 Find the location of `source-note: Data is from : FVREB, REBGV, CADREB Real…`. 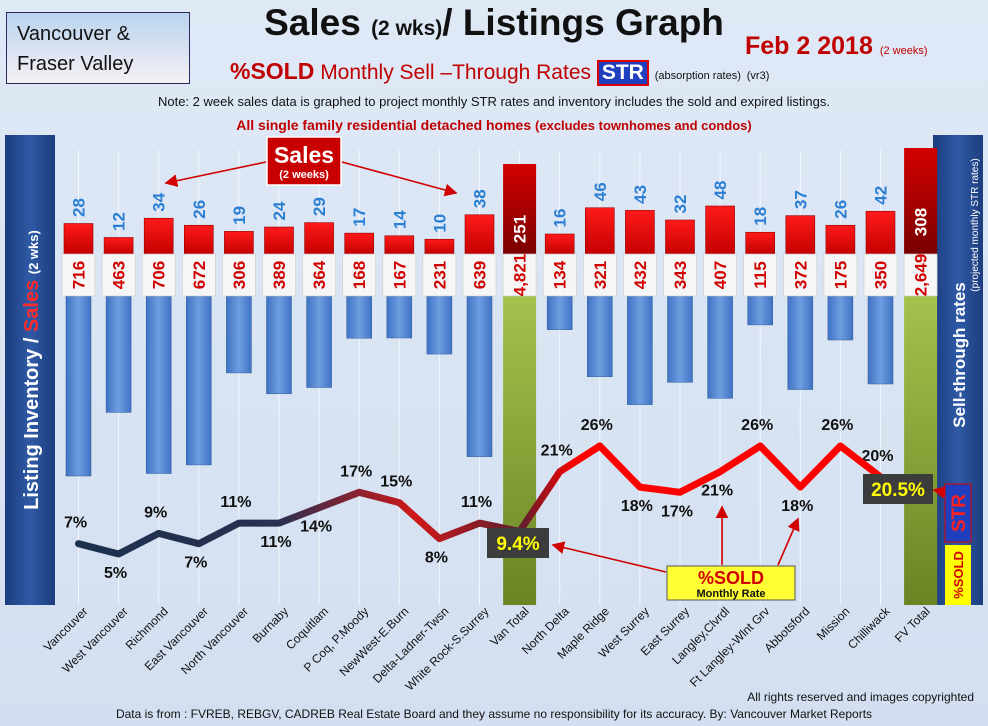

source-note: Data is from : FVREB, REBGV, CADREB Real… is located at coordinates (494, 714).